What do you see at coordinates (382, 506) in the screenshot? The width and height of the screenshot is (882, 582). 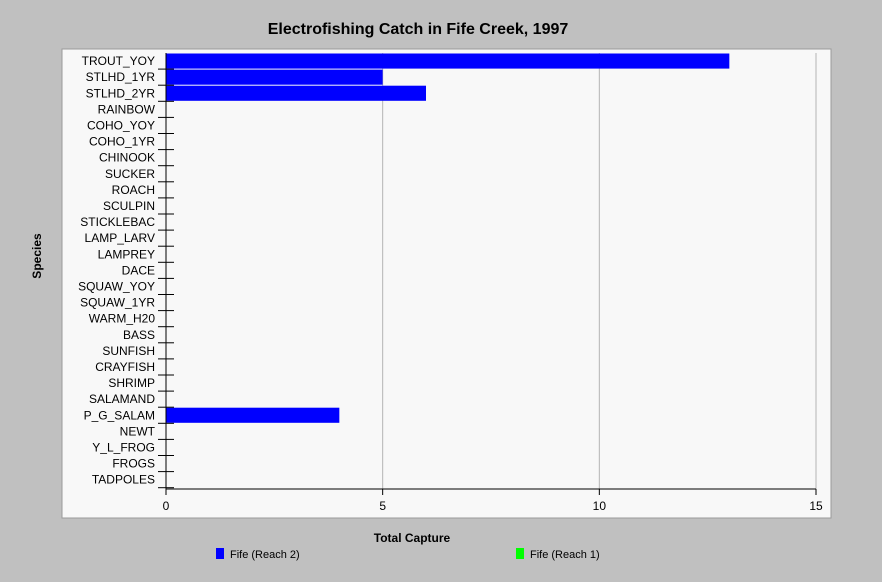 I see `x-tick-label: 5` at bounding box center [382, 506].